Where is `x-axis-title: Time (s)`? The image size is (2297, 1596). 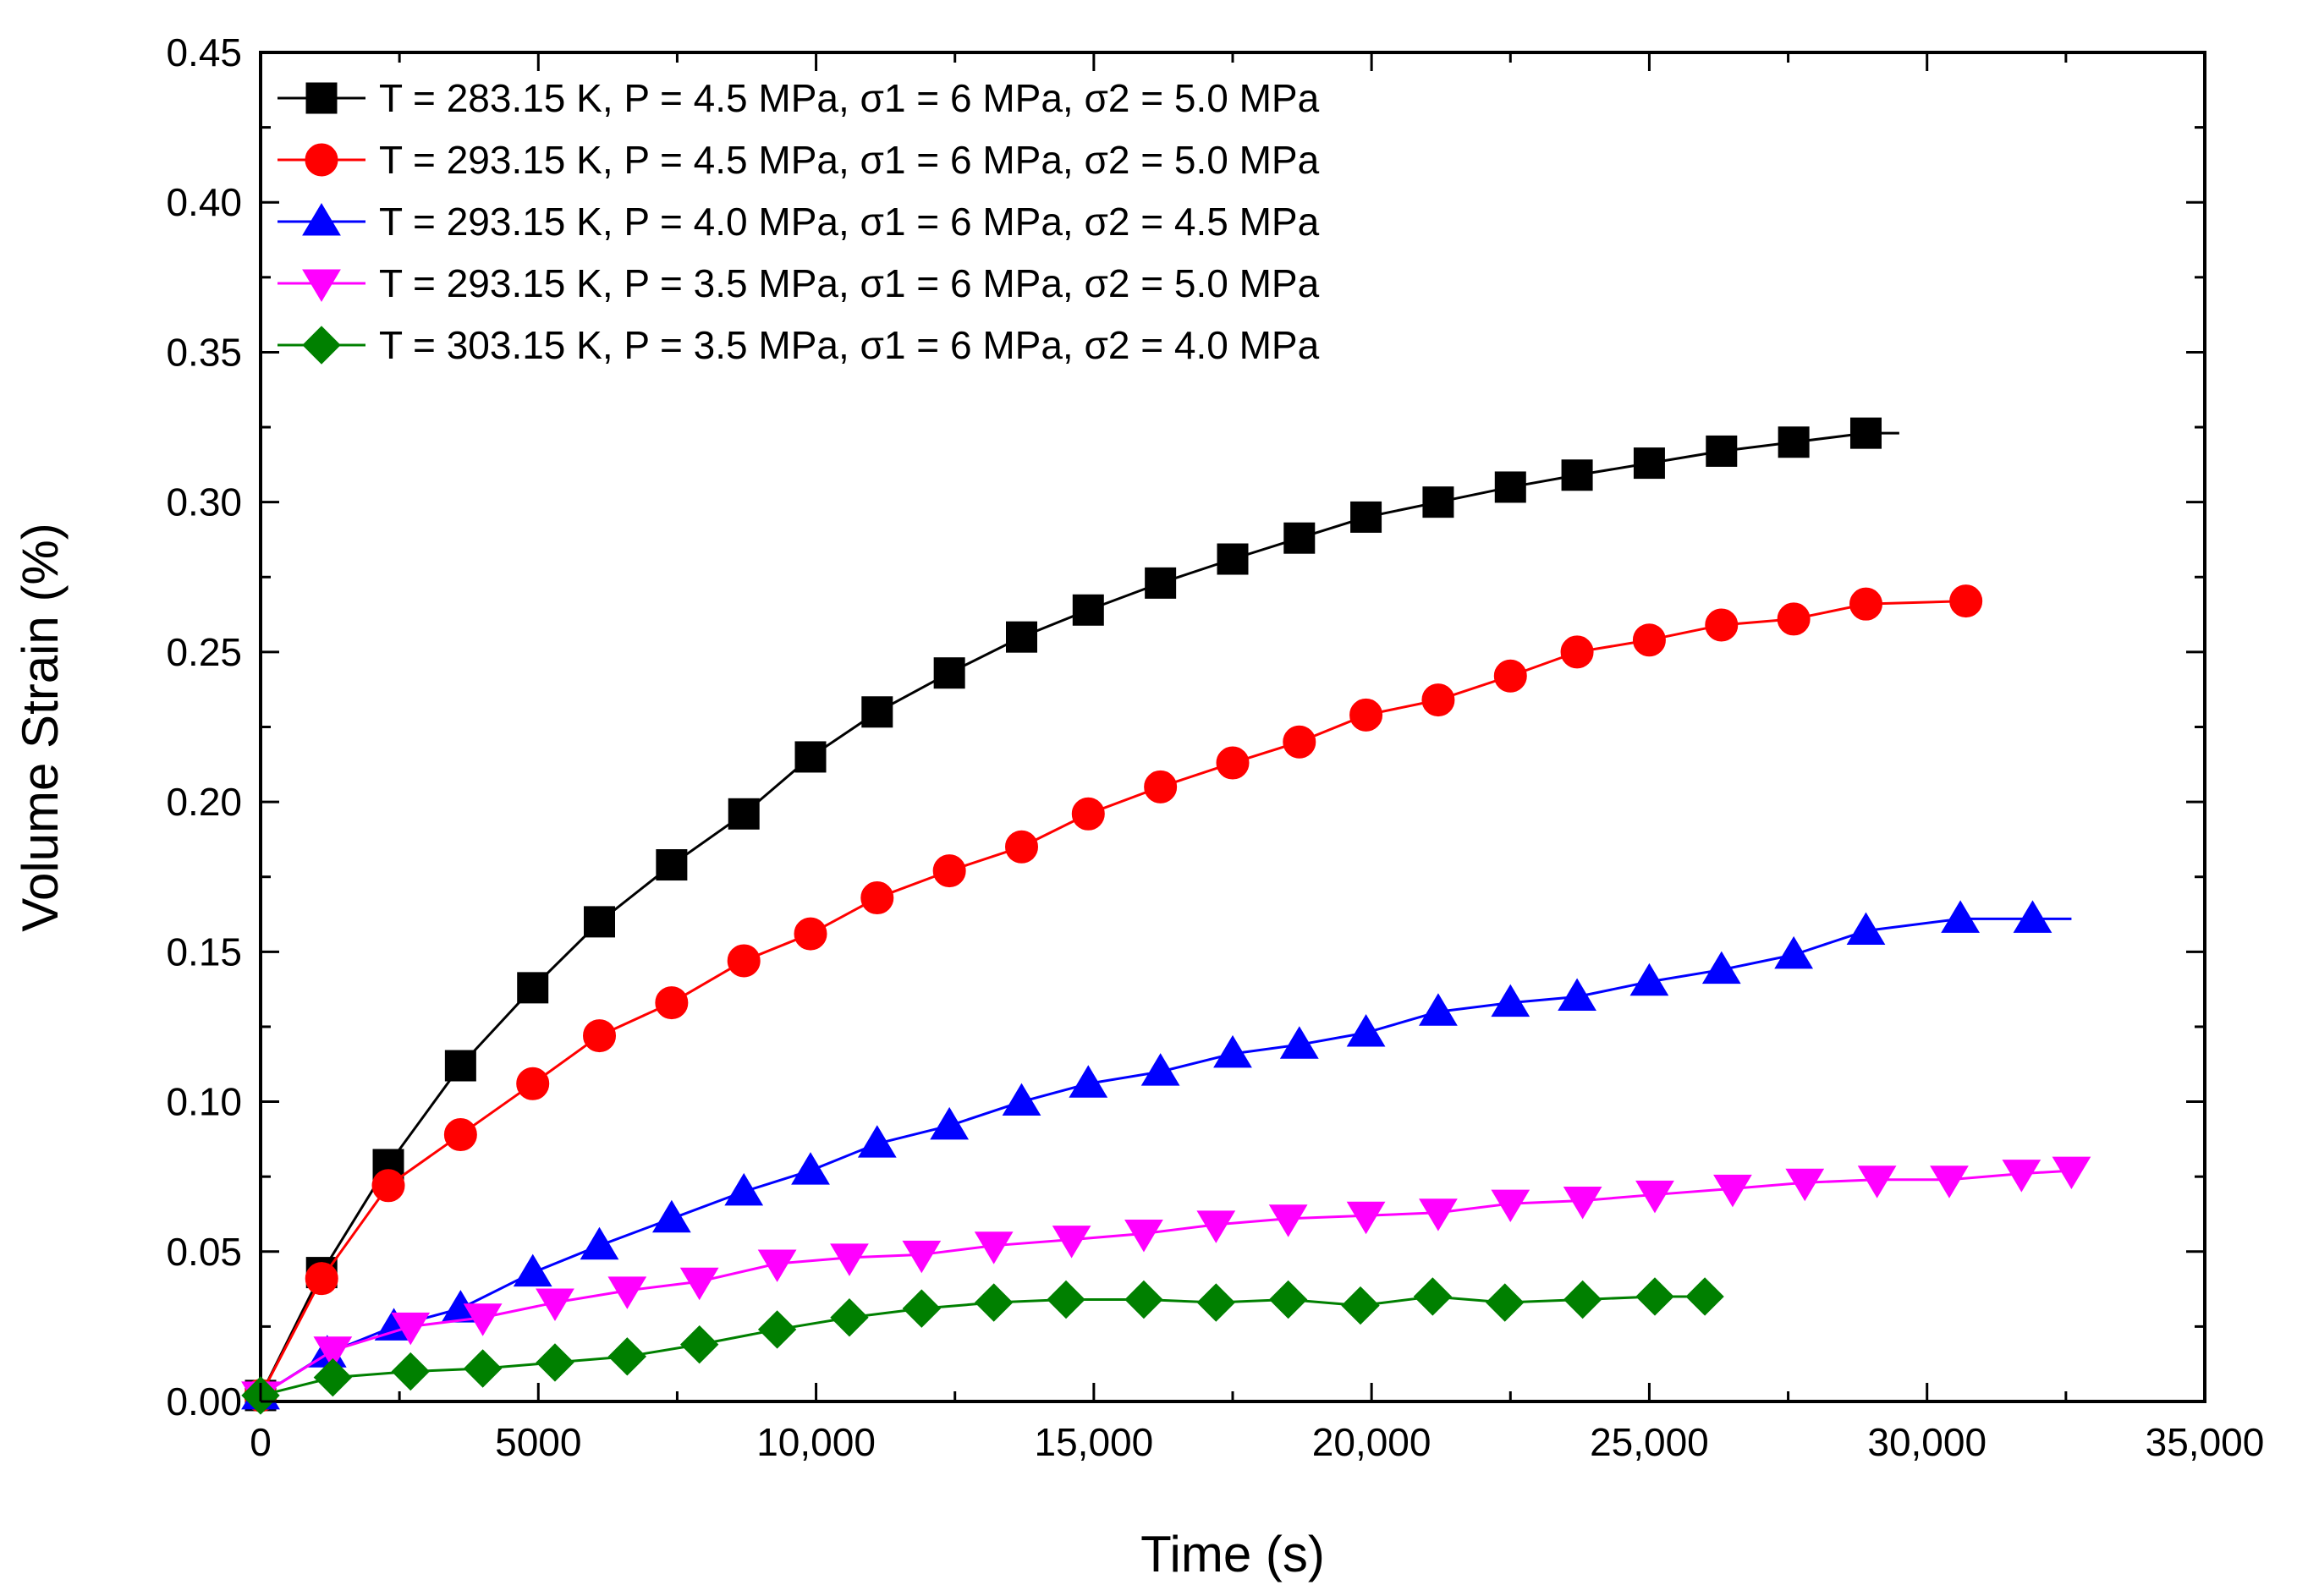 x-axis-title: Time (s) is located at coordinates (1232, 1554).